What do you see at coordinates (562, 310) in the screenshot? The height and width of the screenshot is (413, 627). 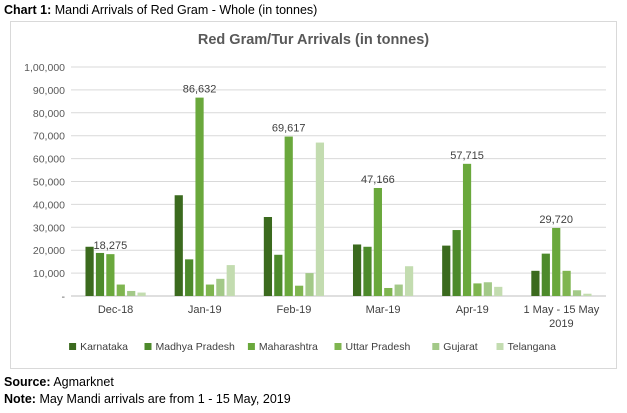 I see `x-tick-label: 1 May - 15 May` at bounding box center [562, 310].